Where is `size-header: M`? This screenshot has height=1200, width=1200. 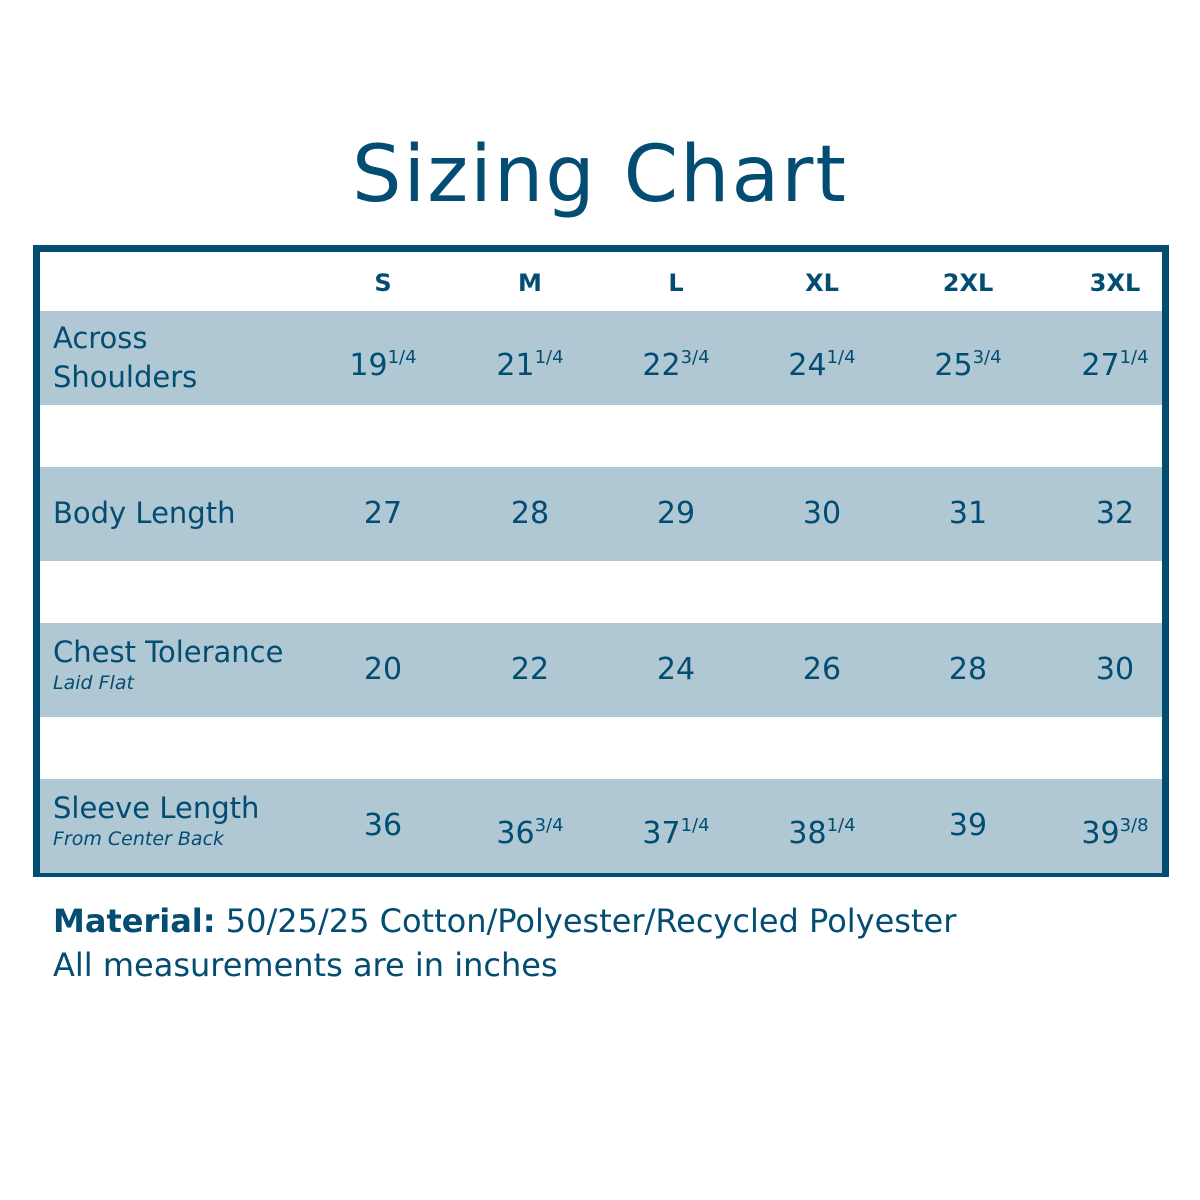
size-header: M is located at coordinates (530, 283).